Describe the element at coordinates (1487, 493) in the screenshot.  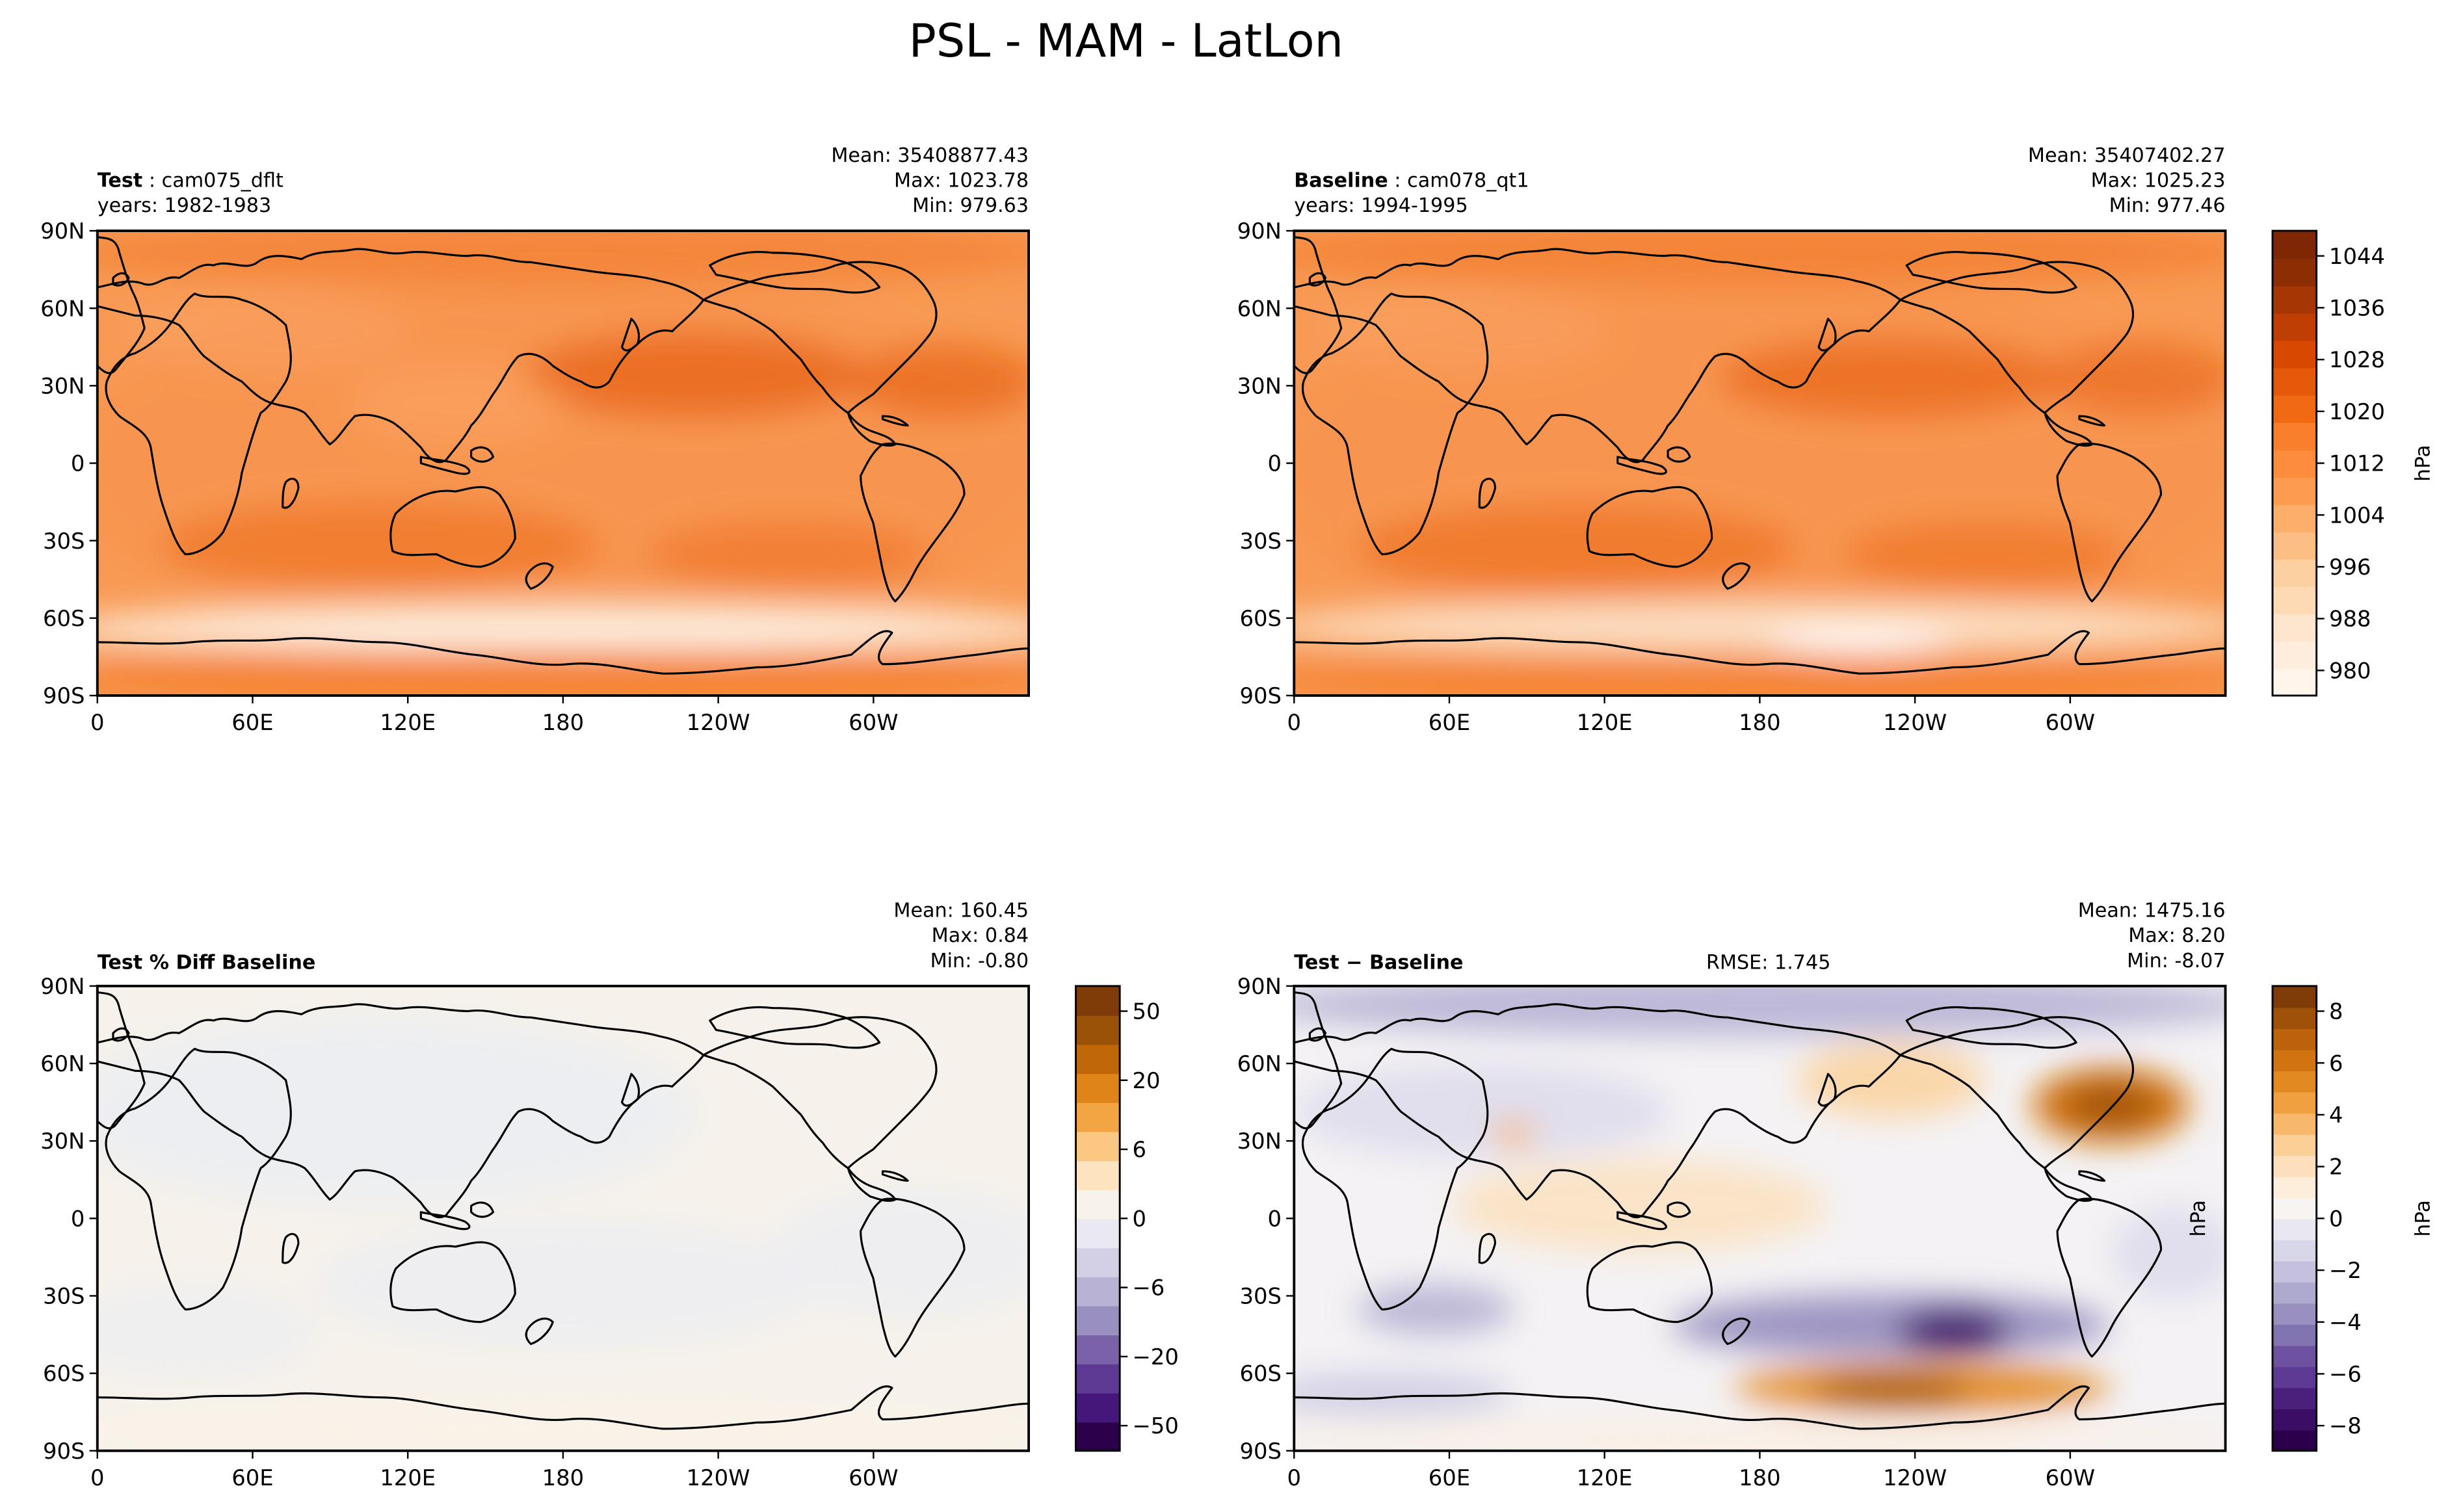
I see `coastline-madagascar` at that location.